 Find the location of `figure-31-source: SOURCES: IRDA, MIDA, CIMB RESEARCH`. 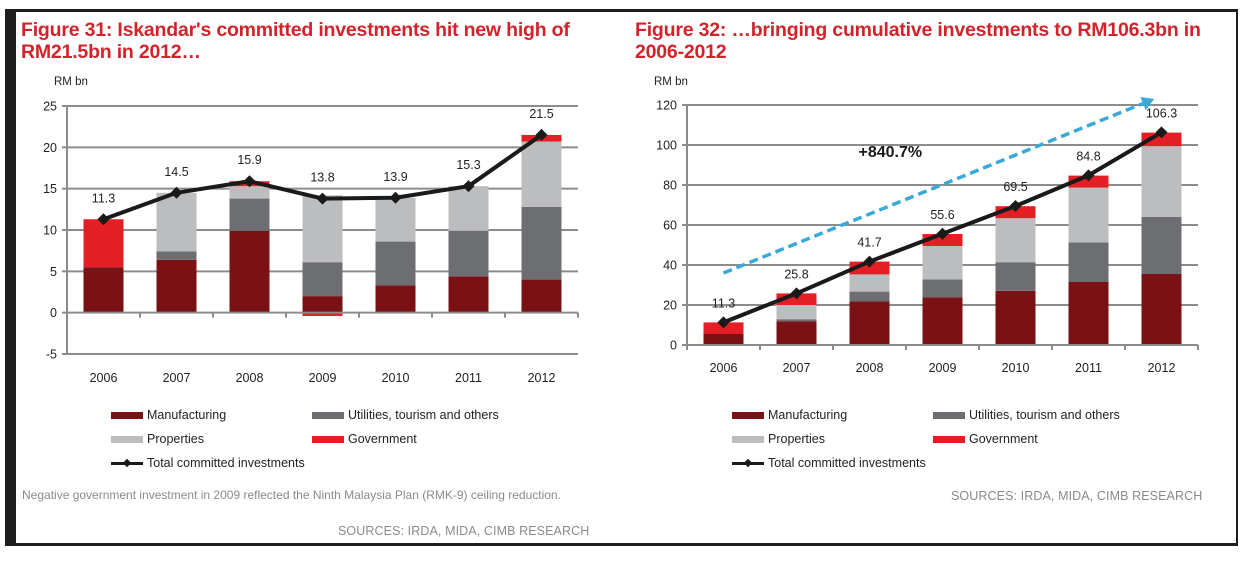

figure-31-source: SOURCES: IRDA, MIDA, CIMB RESEARCH is located at coordinates (464, 531).